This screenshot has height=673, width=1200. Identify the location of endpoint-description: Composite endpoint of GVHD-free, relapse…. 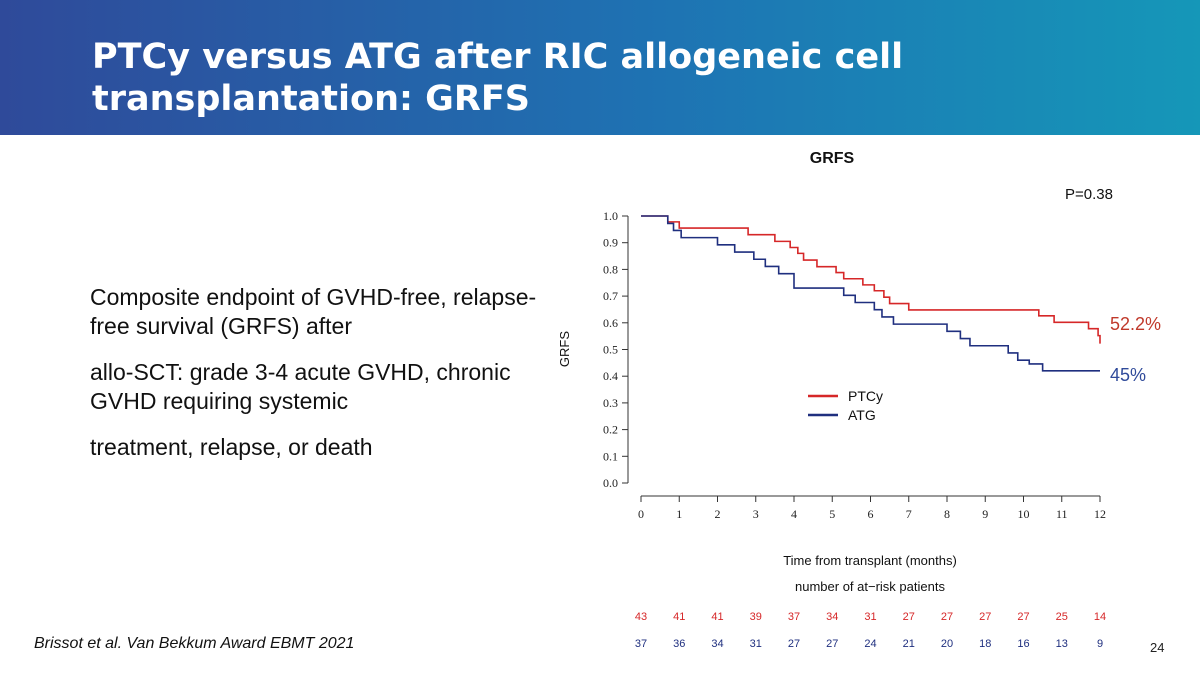
(325, 372).